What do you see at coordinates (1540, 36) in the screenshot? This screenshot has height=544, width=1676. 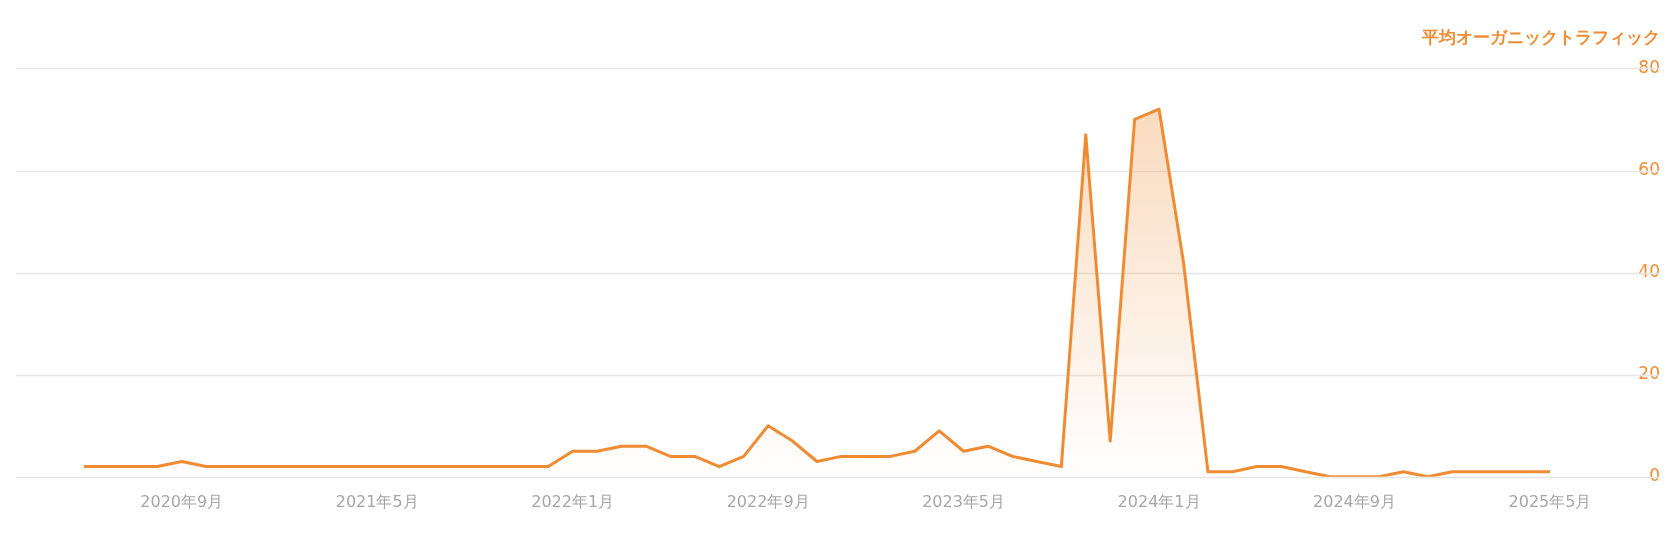 I see `y-axis-title: 平均オーガニックトラフィック` at bounding box center [1540, 36].